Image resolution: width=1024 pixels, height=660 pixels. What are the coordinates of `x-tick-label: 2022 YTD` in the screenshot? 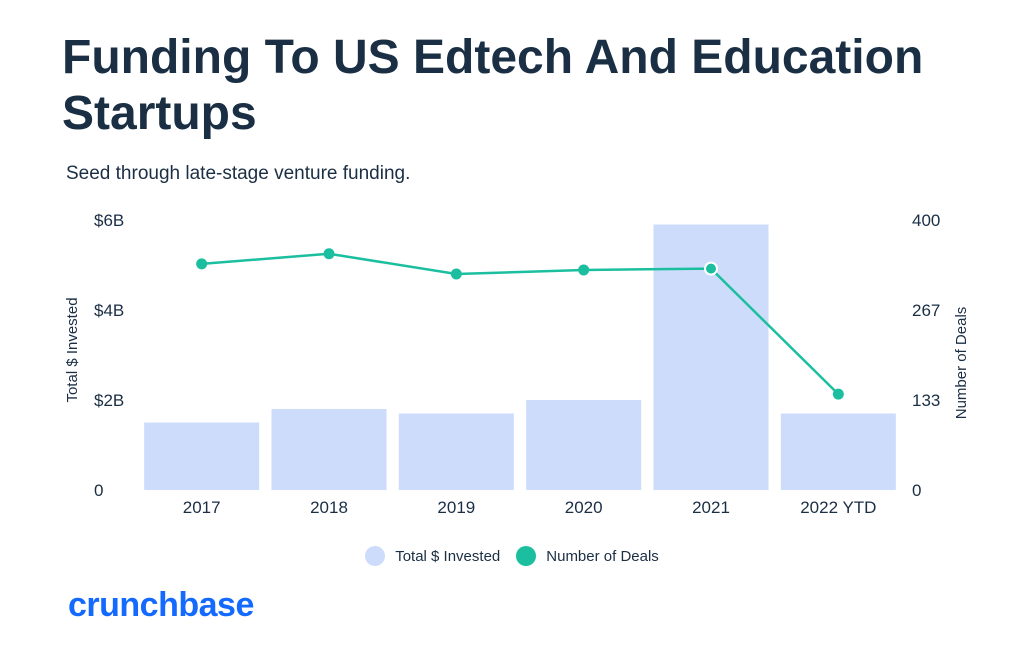 It's located at (838, 507).